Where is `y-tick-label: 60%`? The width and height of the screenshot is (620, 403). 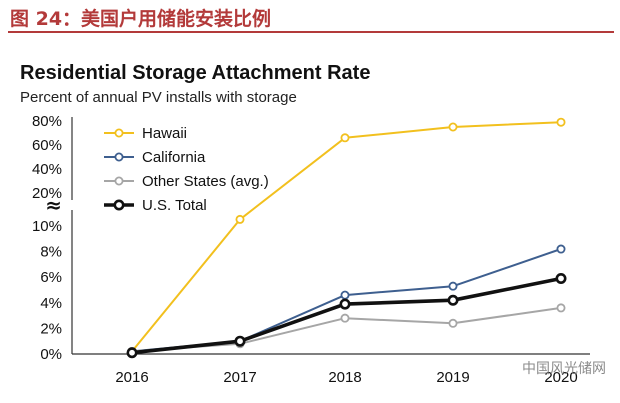
y-tick-label: 60% is located at coordinates (47, 145).